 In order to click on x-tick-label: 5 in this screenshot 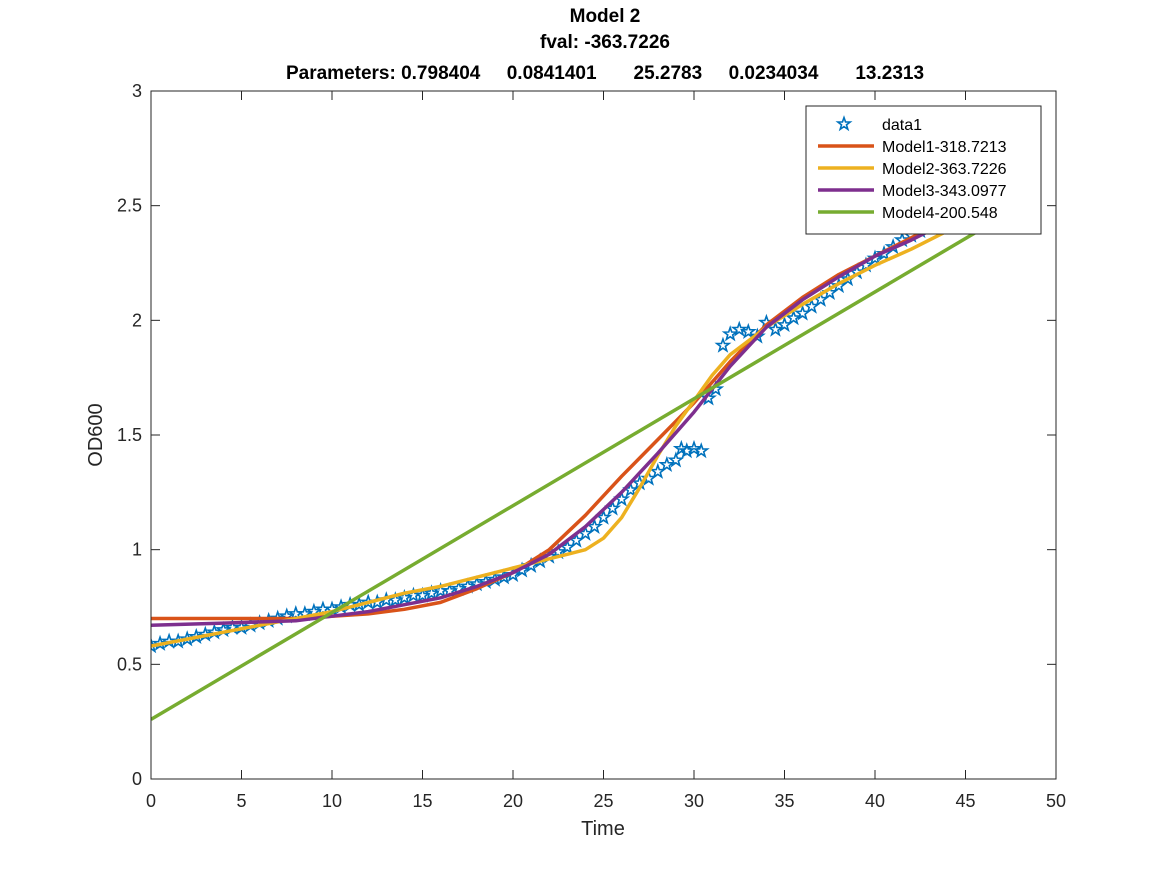, I will do `click(241, 801)`.